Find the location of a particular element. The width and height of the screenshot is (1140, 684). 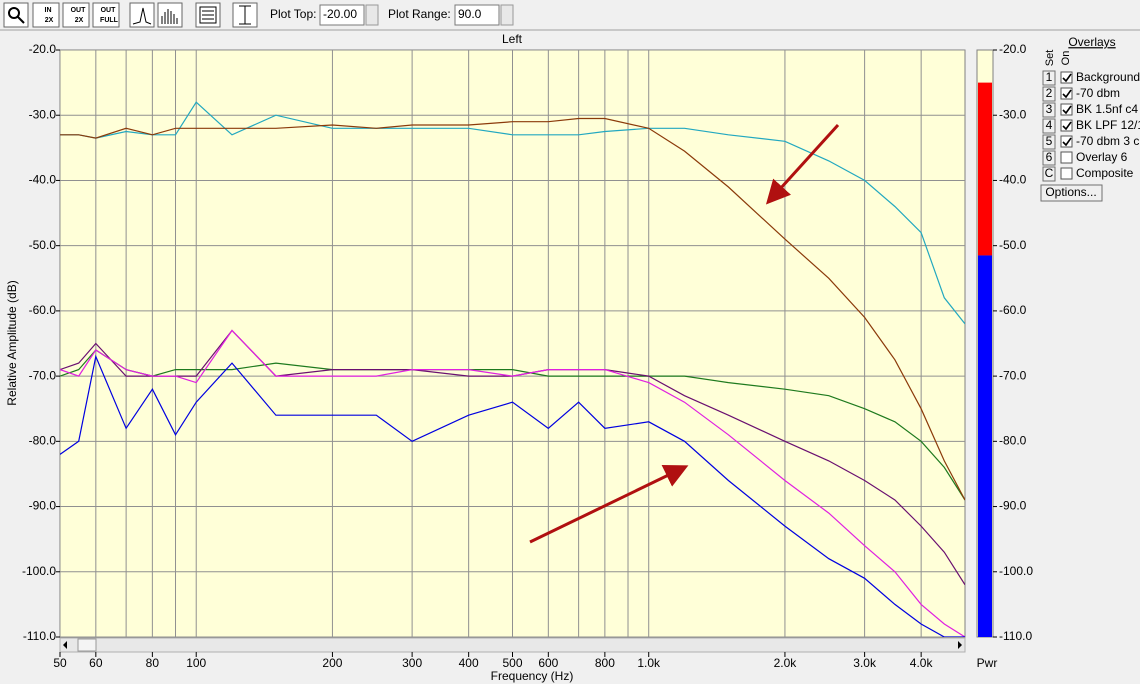

button-text: OUT is located at coordinates (109, 10).